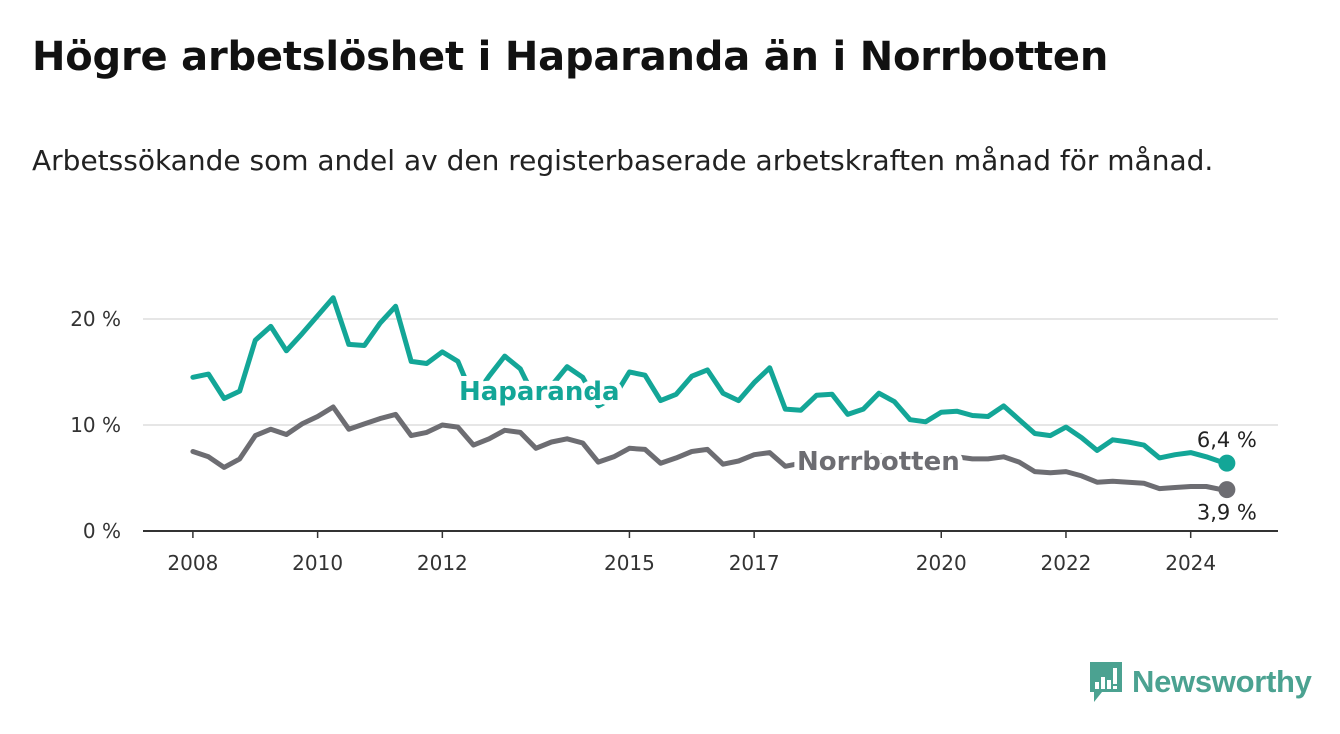 This screenshot has width=1340, height=734. Describe the element at coordinates (754, 563) in the screenshot. I see `x-tick-label: 2017` at that location.